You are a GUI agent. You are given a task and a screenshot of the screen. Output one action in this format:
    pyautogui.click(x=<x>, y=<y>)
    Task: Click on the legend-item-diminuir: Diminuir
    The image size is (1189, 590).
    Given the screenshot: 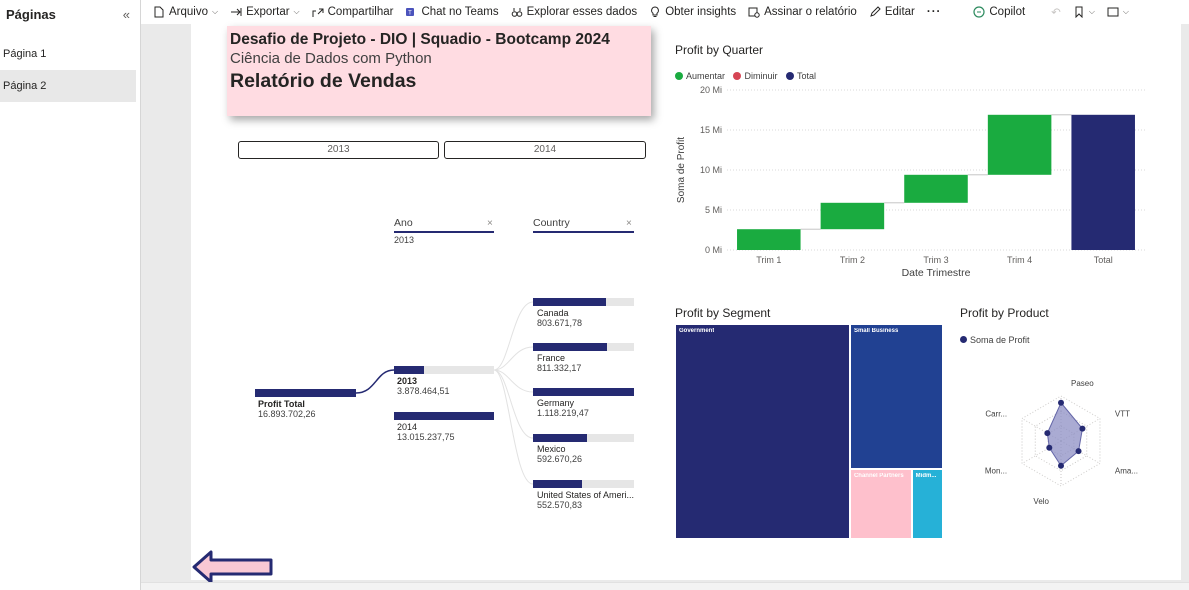 What is the action you would take?
    pyautogui.click(x=755, y=76)
    